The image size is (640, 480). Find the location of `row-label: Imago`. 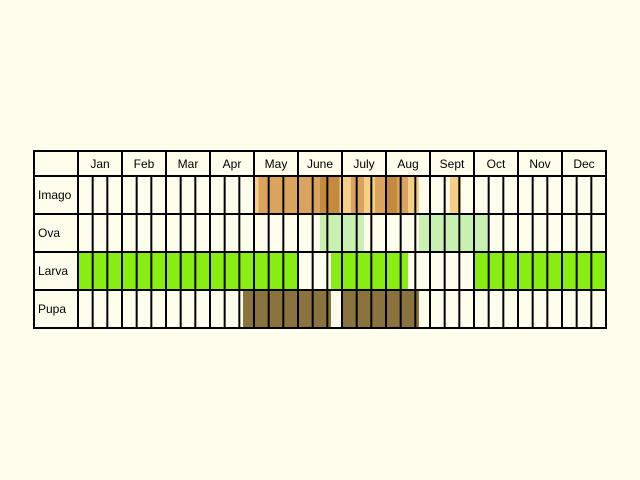

row-label: Imago is located at coordinates (55, 195).